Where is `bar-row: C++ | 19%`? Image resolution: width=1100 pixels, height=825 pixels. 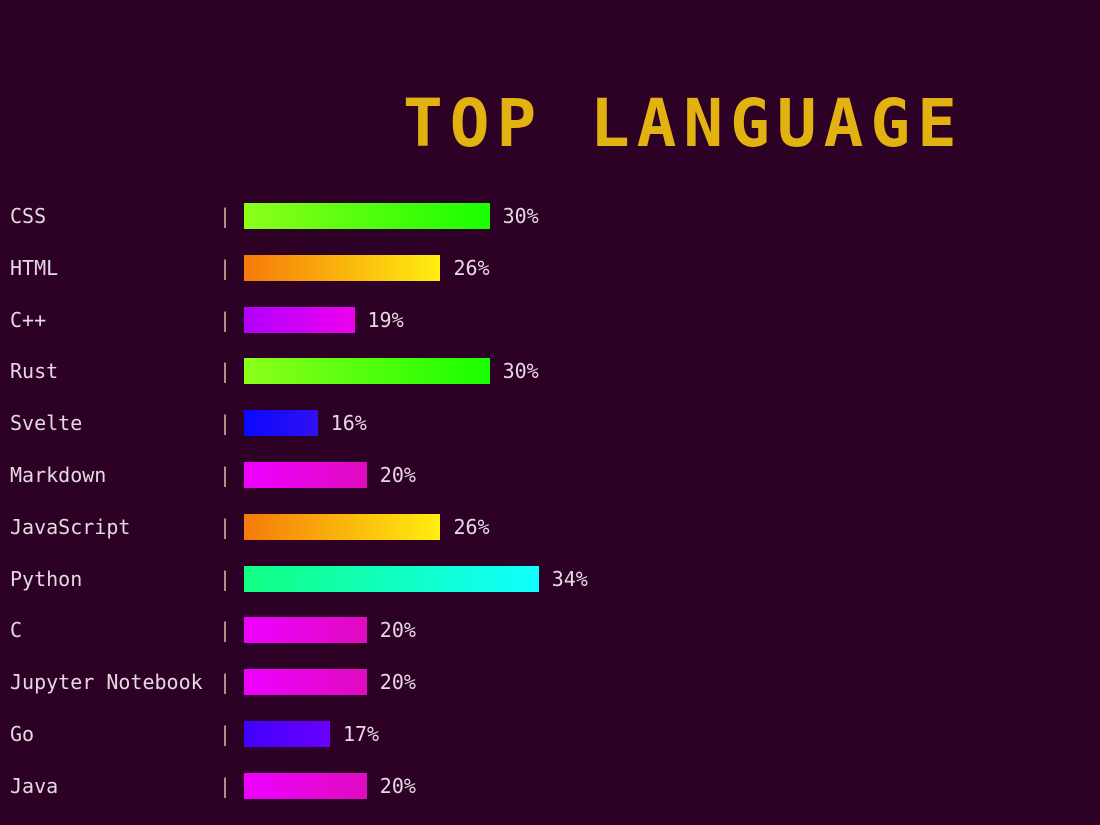 bar-row: C++ | 19% is located at coordinates (550, 332).